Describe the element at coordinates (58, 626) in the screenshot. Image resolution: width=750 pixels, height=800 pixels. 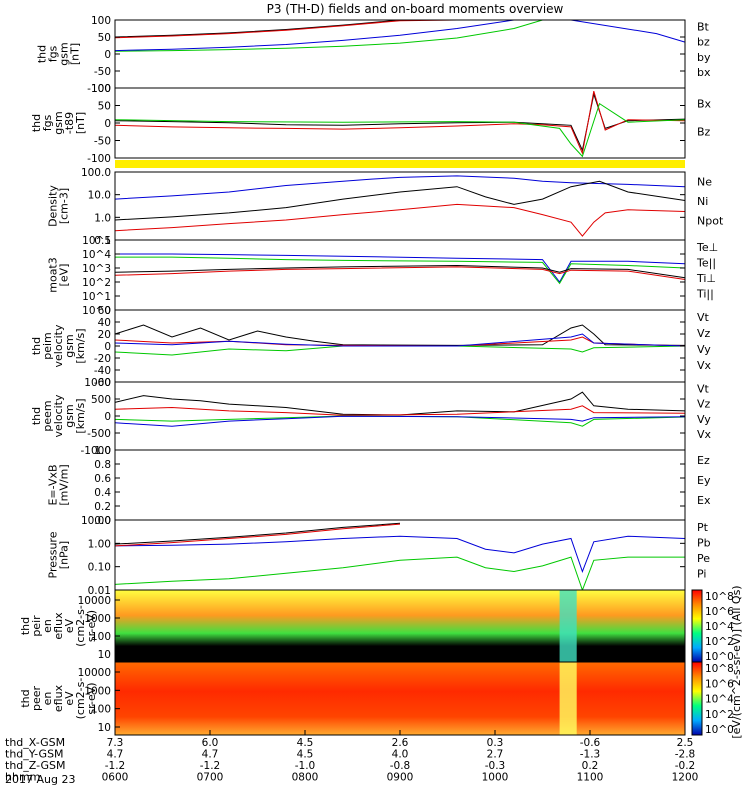
I see `ylabel-peir-spec: thdpeirenefluxeV(cm2-s-sr-eV)` at that location.